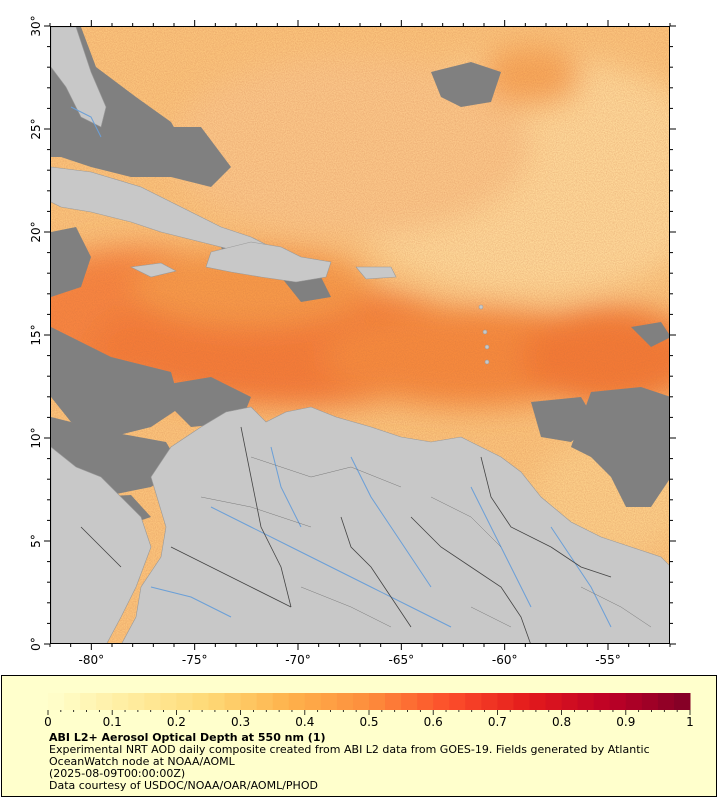 The width and height of the screenshot is (720, 800). What do you see at coordinates (690, 722) in the screenshot?
I see `colorbar-tick-label: 1` at bounding box center [690, 722].